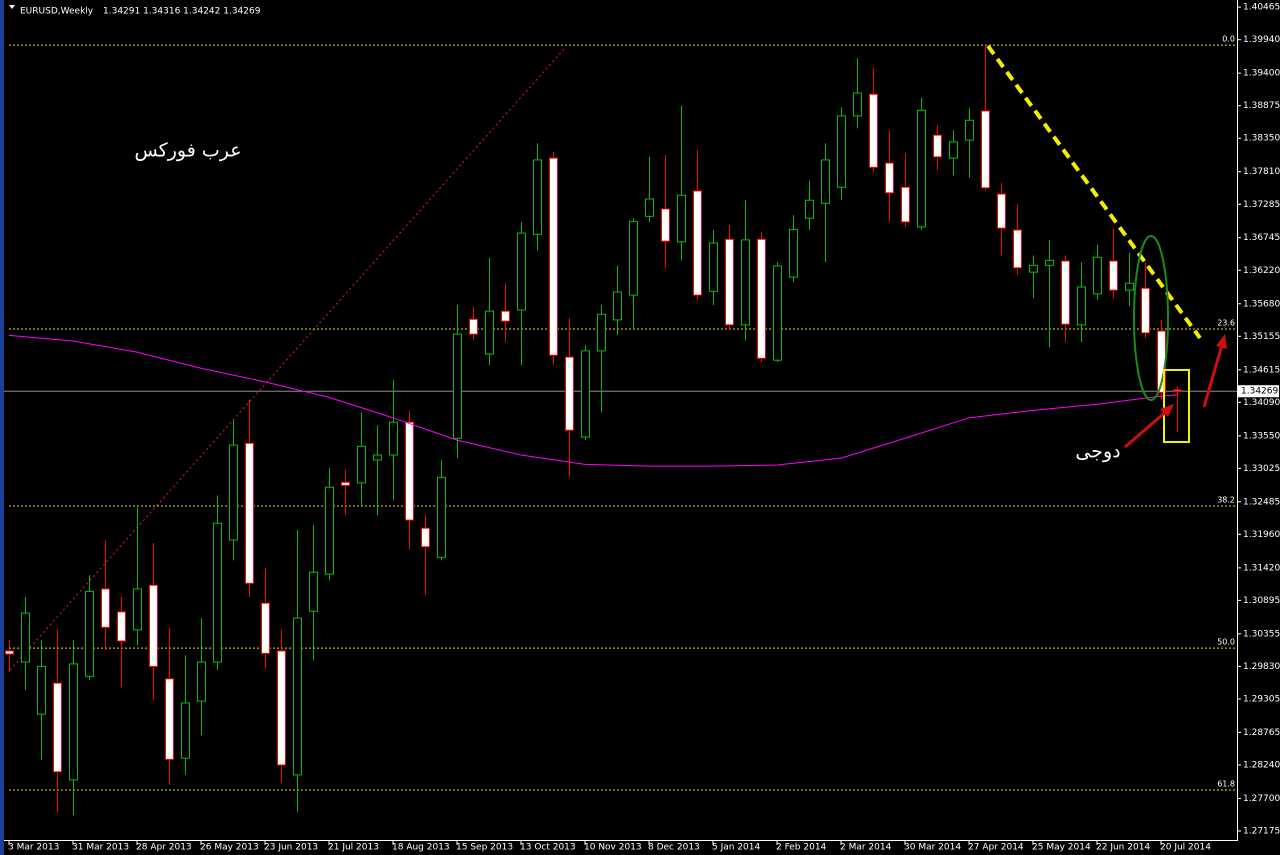 This screenshot has height=855, width=1280. What do you see at coordinates (187, 151) in the screenshot?
I see `annotation: عرب فوركس` at bounding box center [187, 151].